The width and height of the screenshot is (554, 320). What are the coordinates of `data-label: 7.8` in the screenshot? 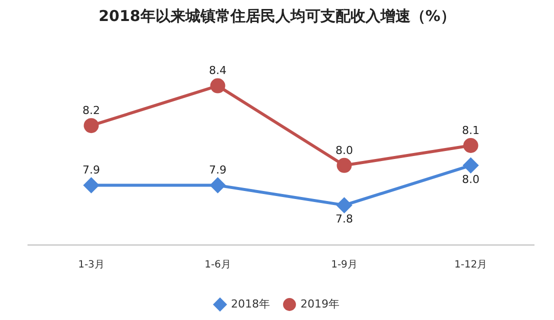 It's located at (344, 219).